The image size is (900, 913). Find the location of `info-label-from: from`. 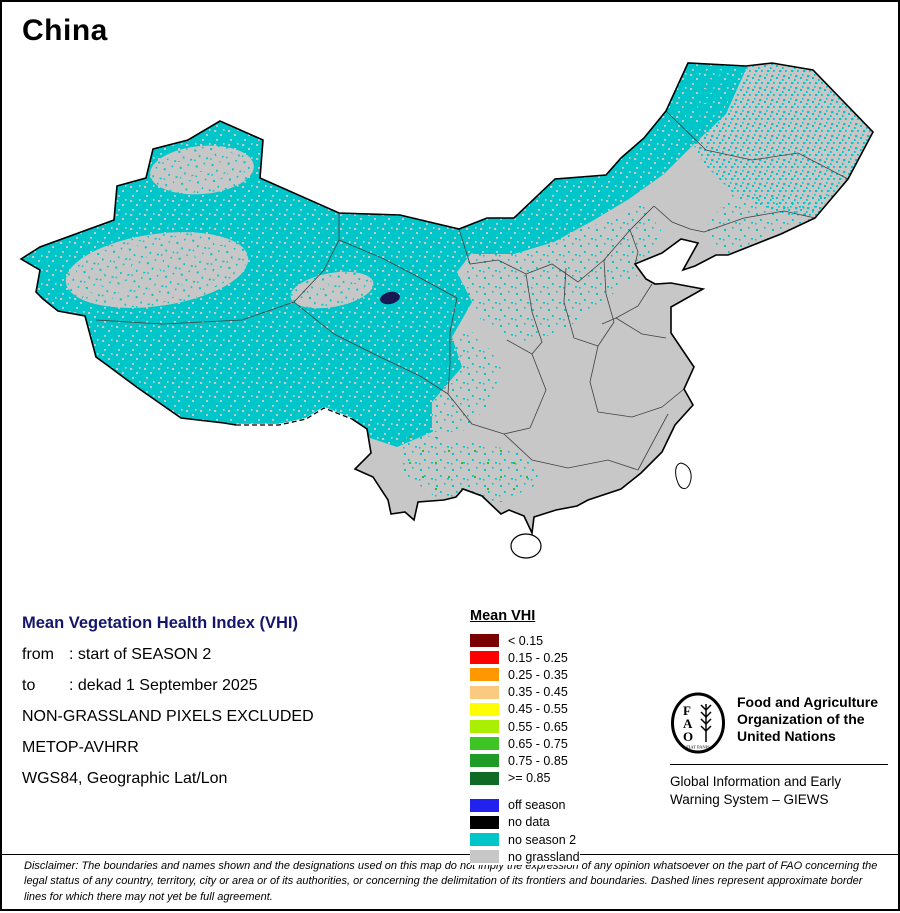

info-label-from: from is located at coordinates (38, 654).